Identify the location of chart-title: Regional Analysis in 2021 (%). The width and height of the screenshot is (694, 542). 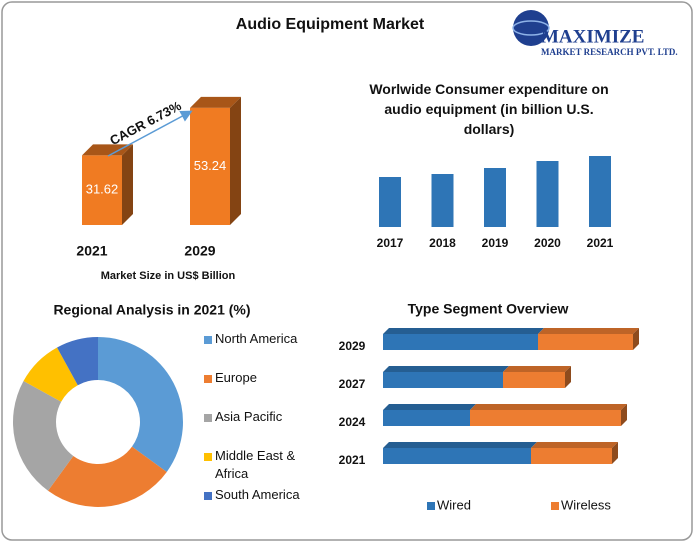
(151, 310).